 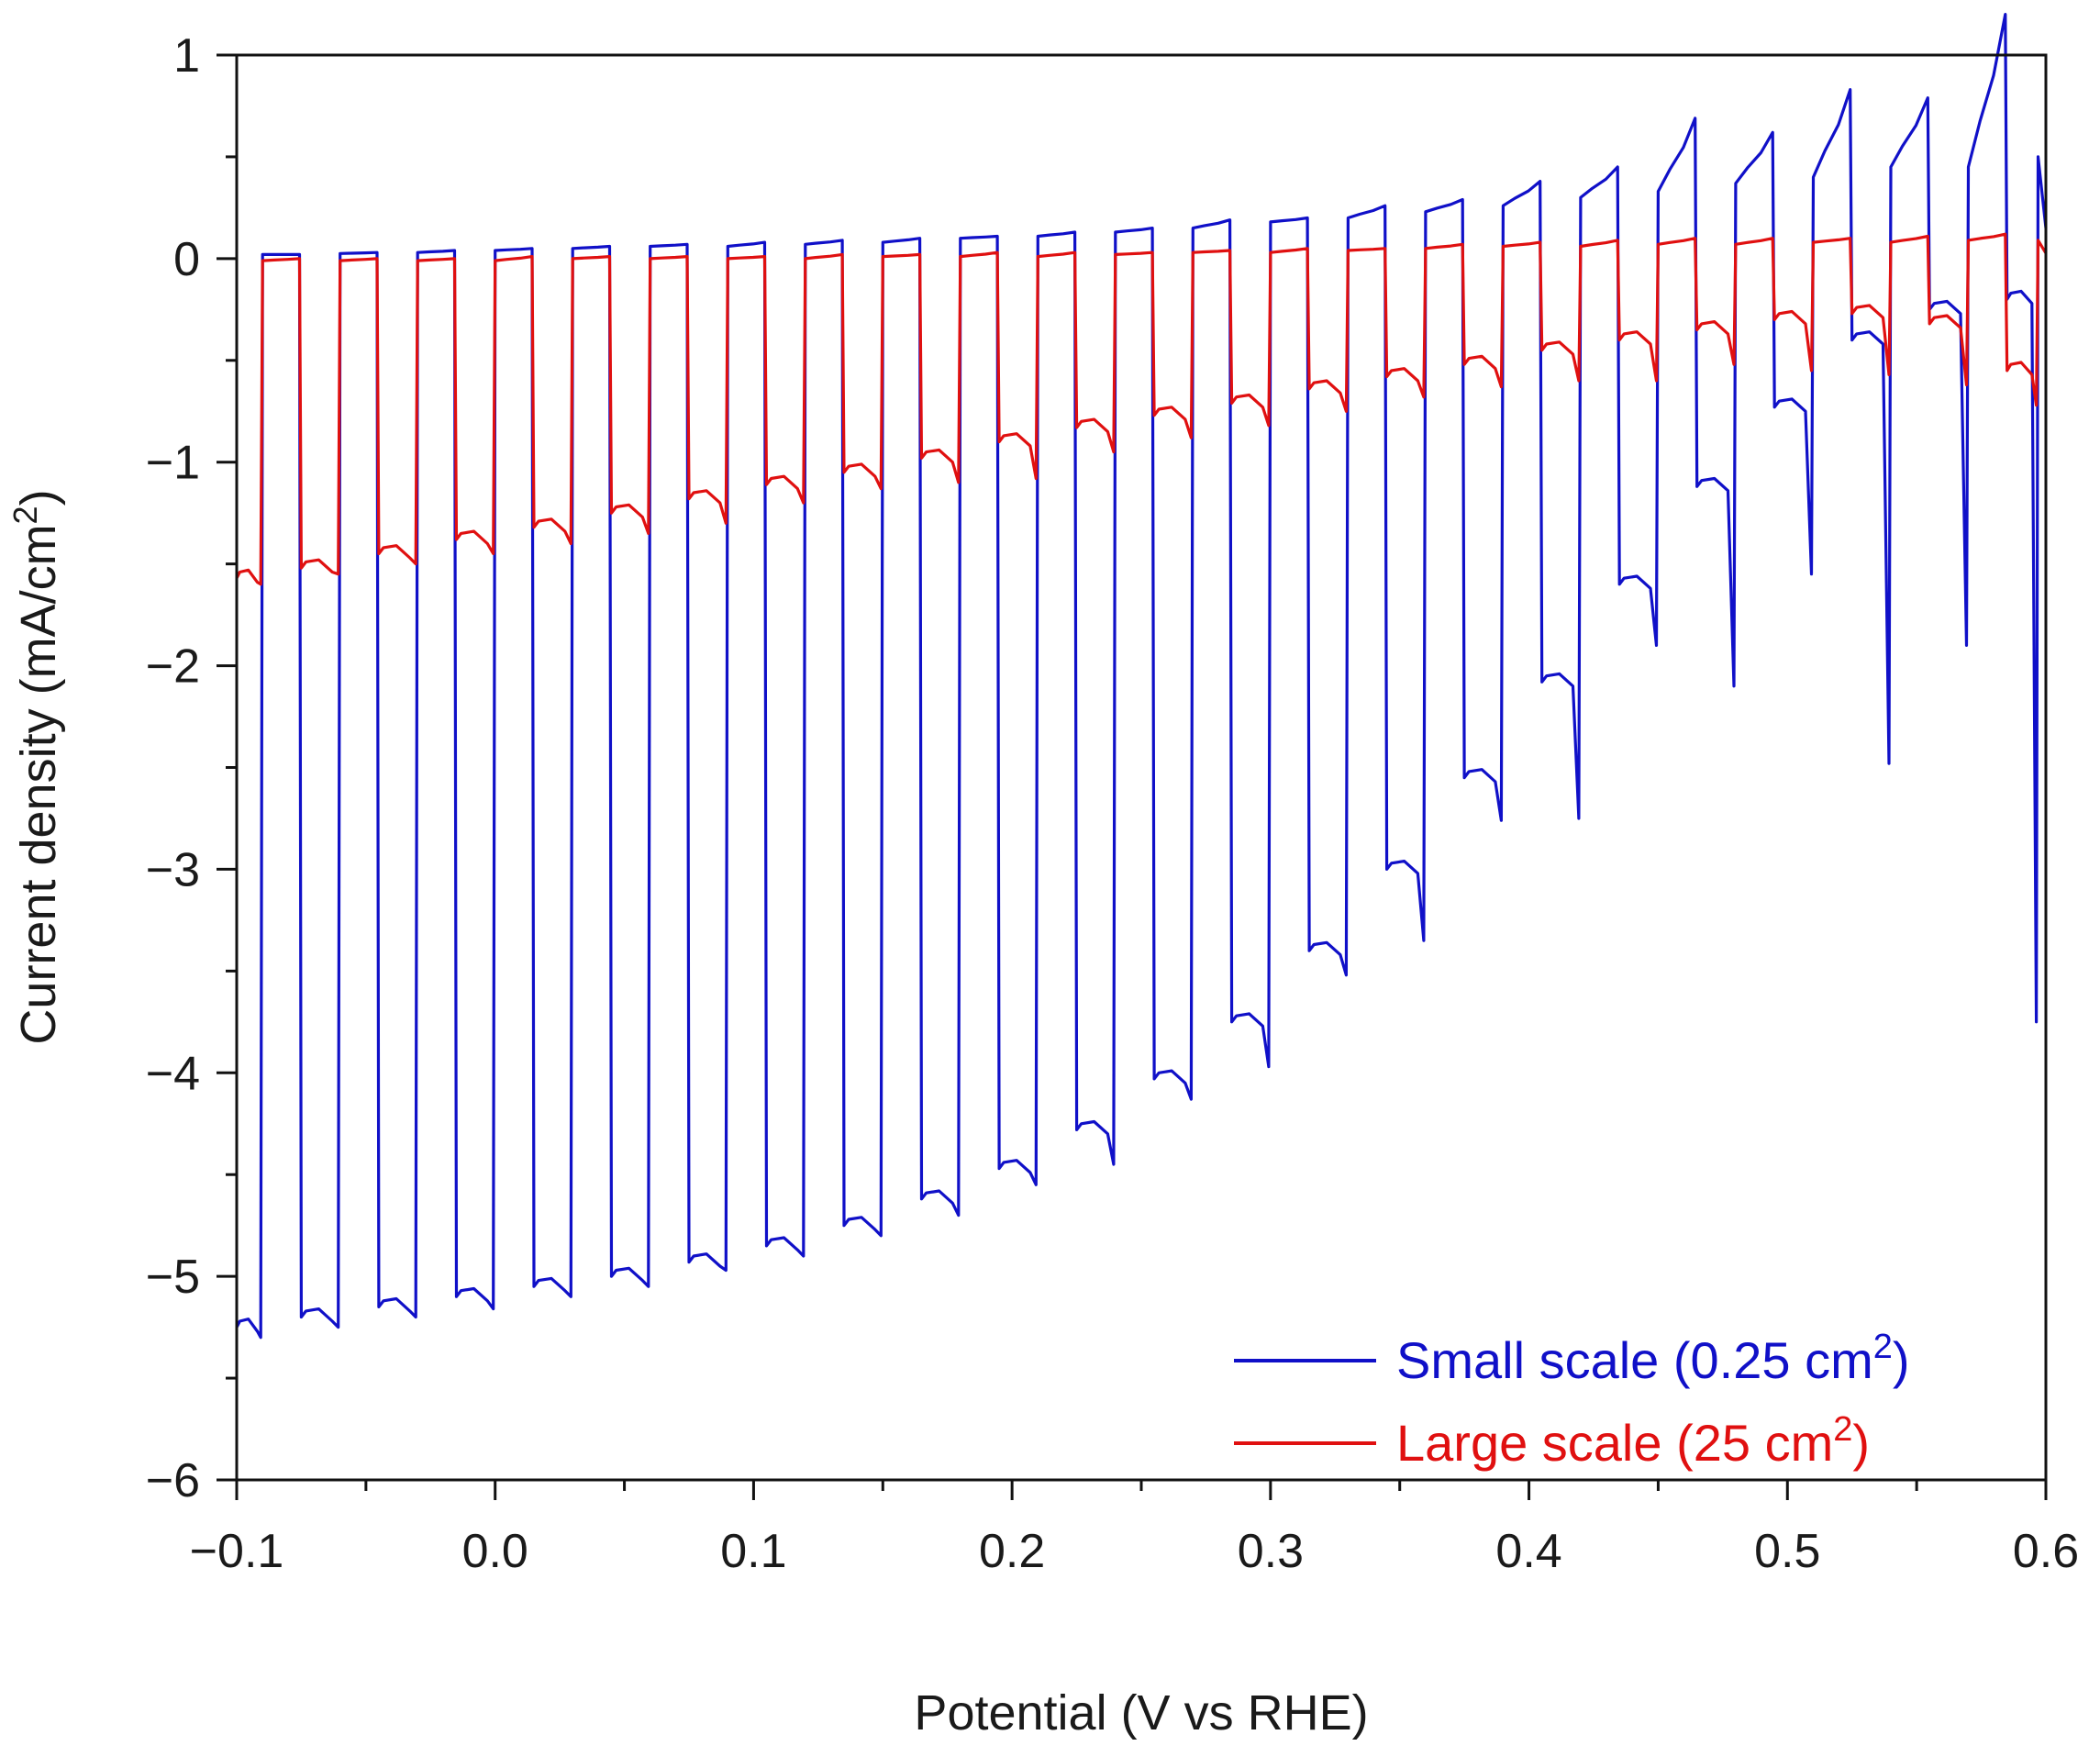 I want to click on y-tick-label: −1, so click(x=173, y=464).